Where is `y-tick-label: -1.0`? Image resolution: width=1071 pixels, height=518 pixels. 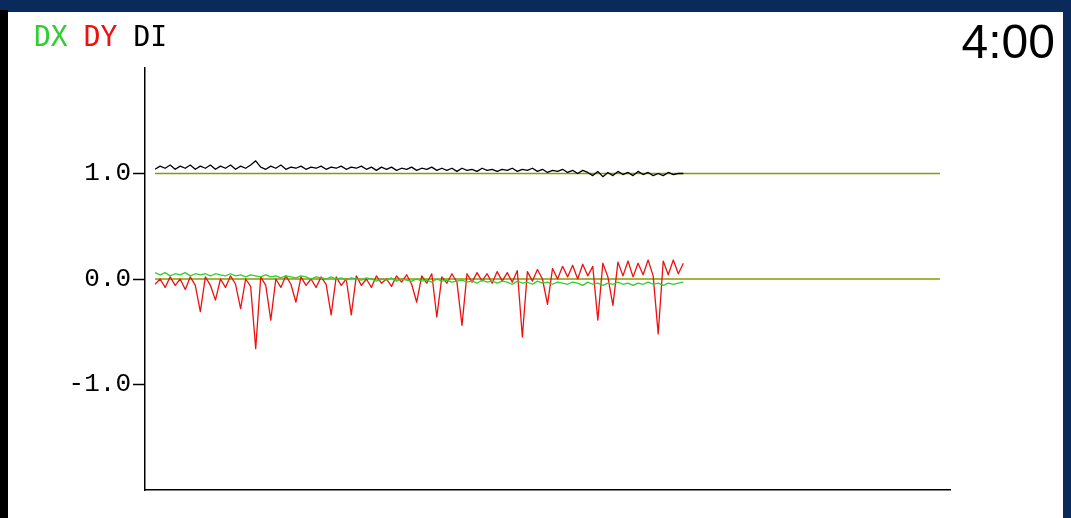
y-tick-label: -1.0 is located at coordinates (99, 384).